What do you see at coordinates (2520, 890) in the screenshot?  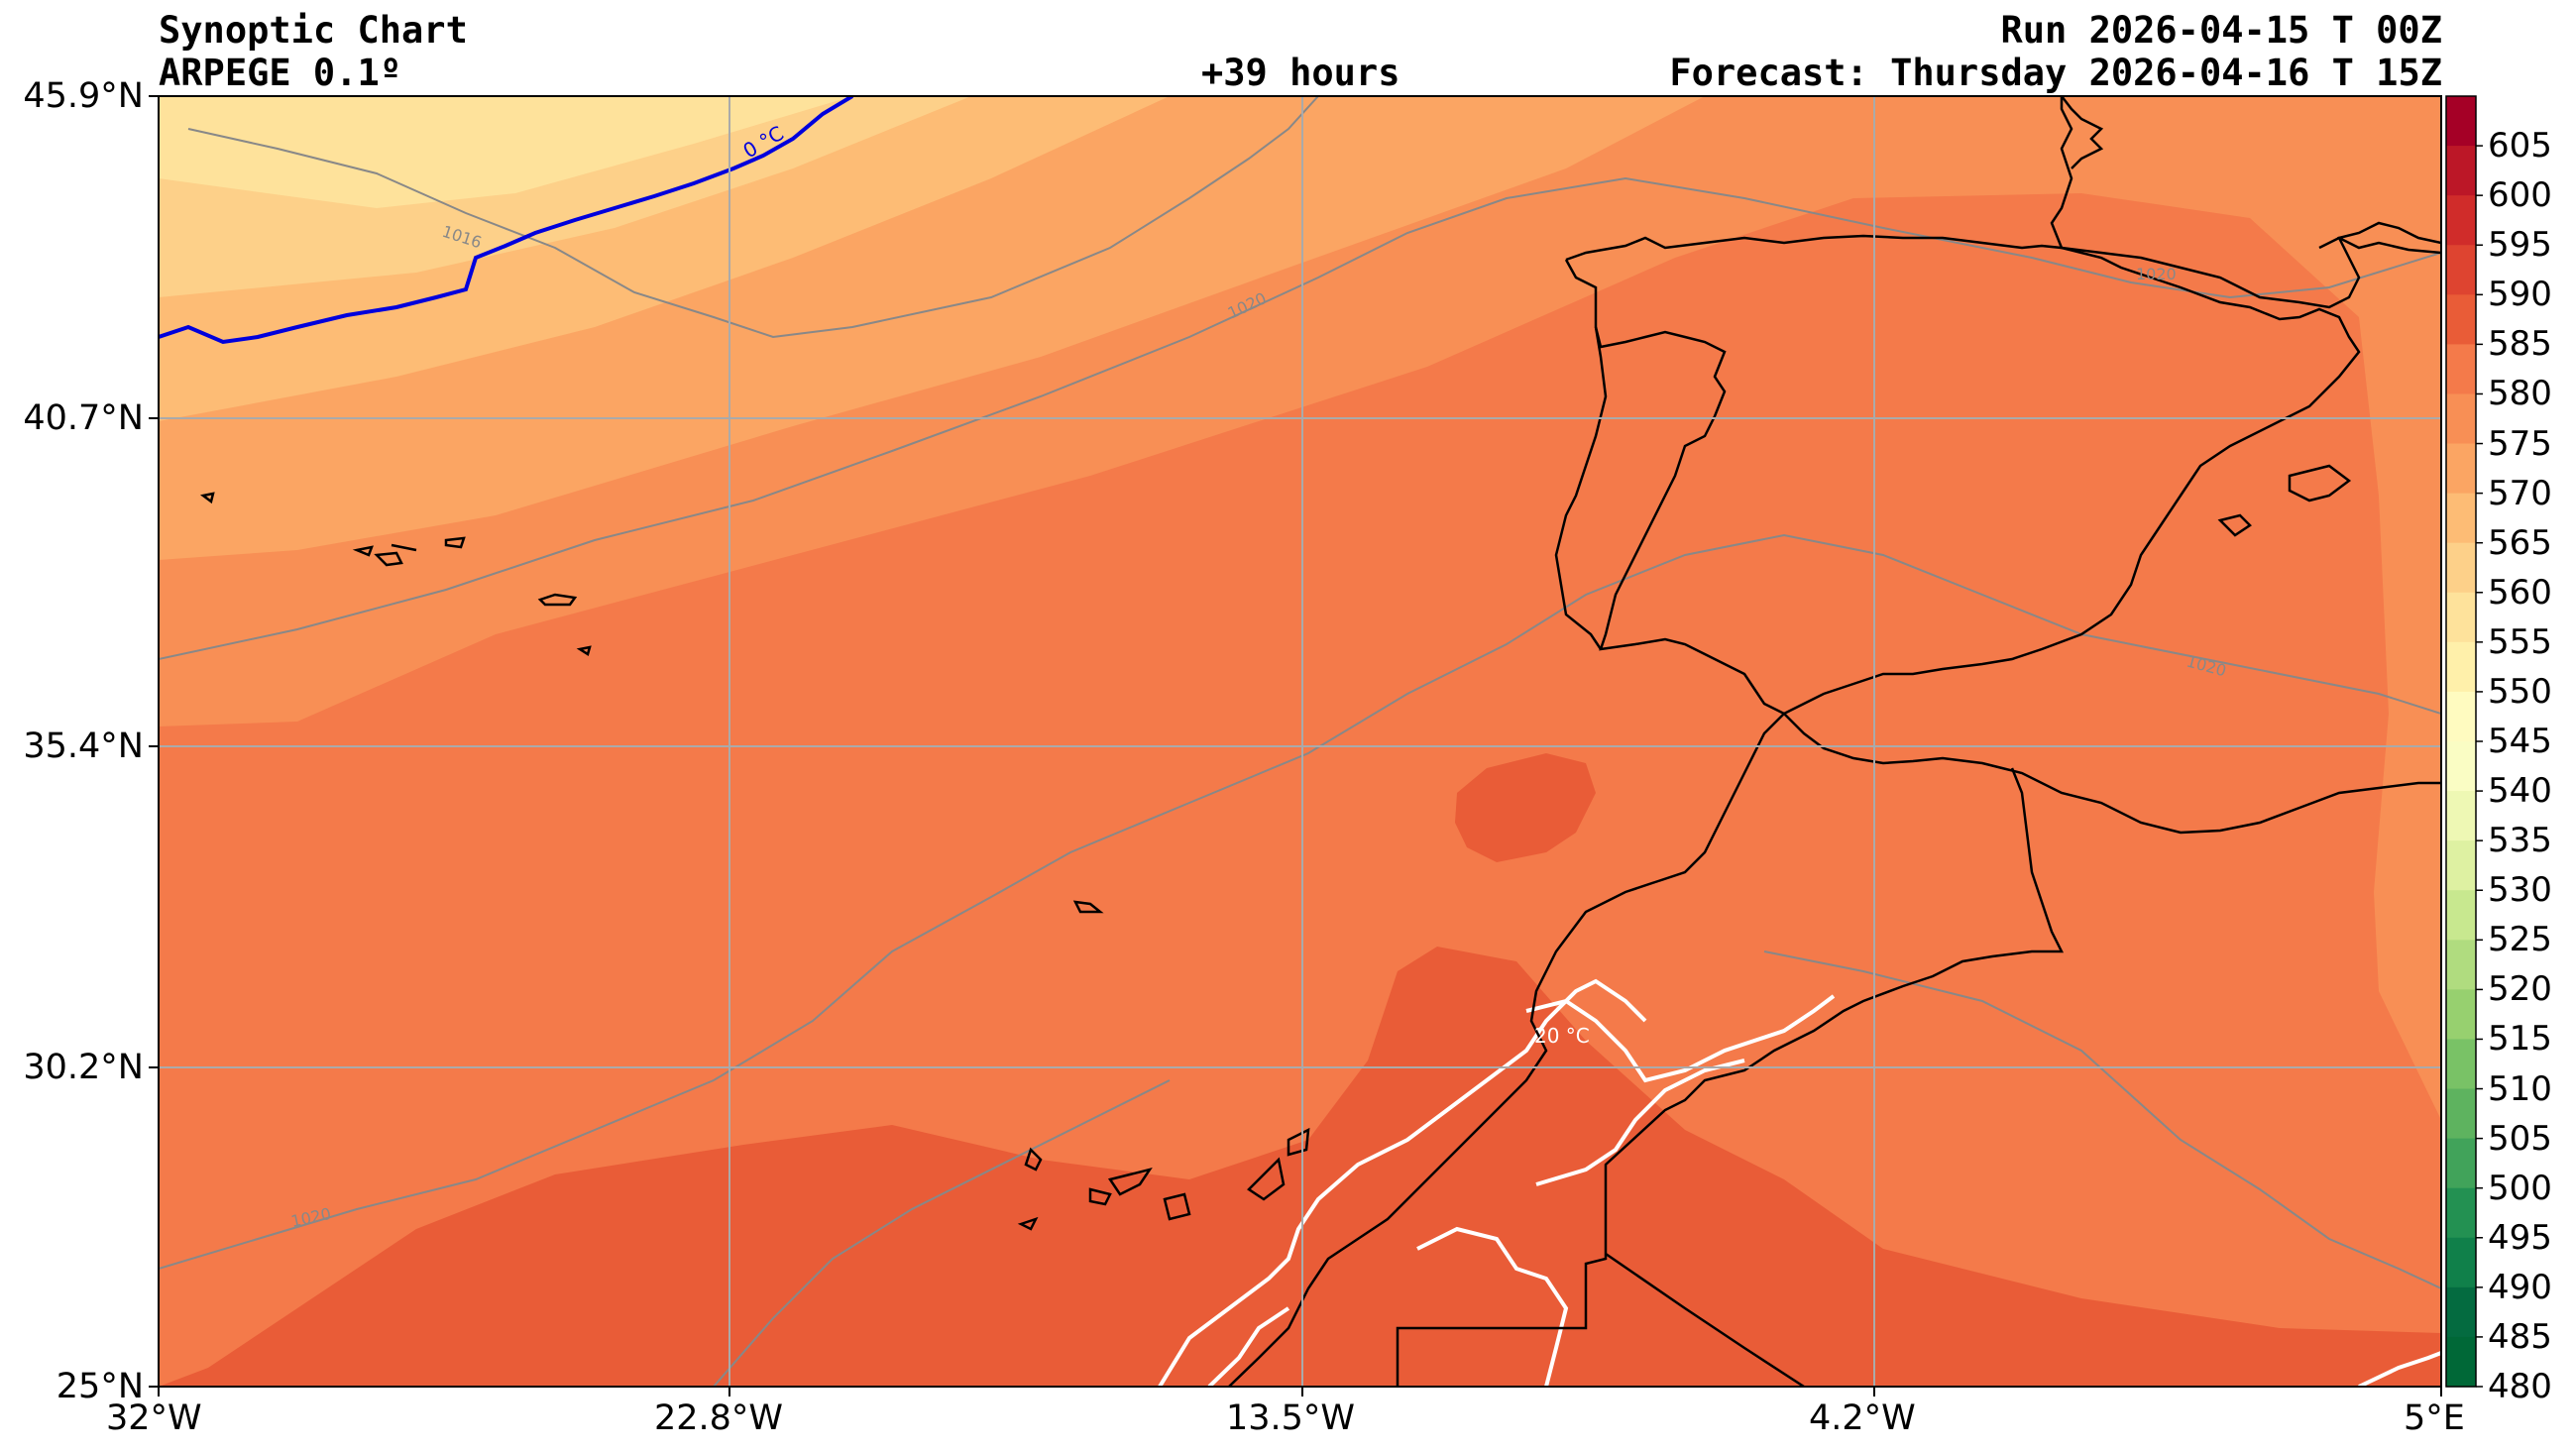 I see `colorbar-label: 530` at bounding box center [2520, 890].